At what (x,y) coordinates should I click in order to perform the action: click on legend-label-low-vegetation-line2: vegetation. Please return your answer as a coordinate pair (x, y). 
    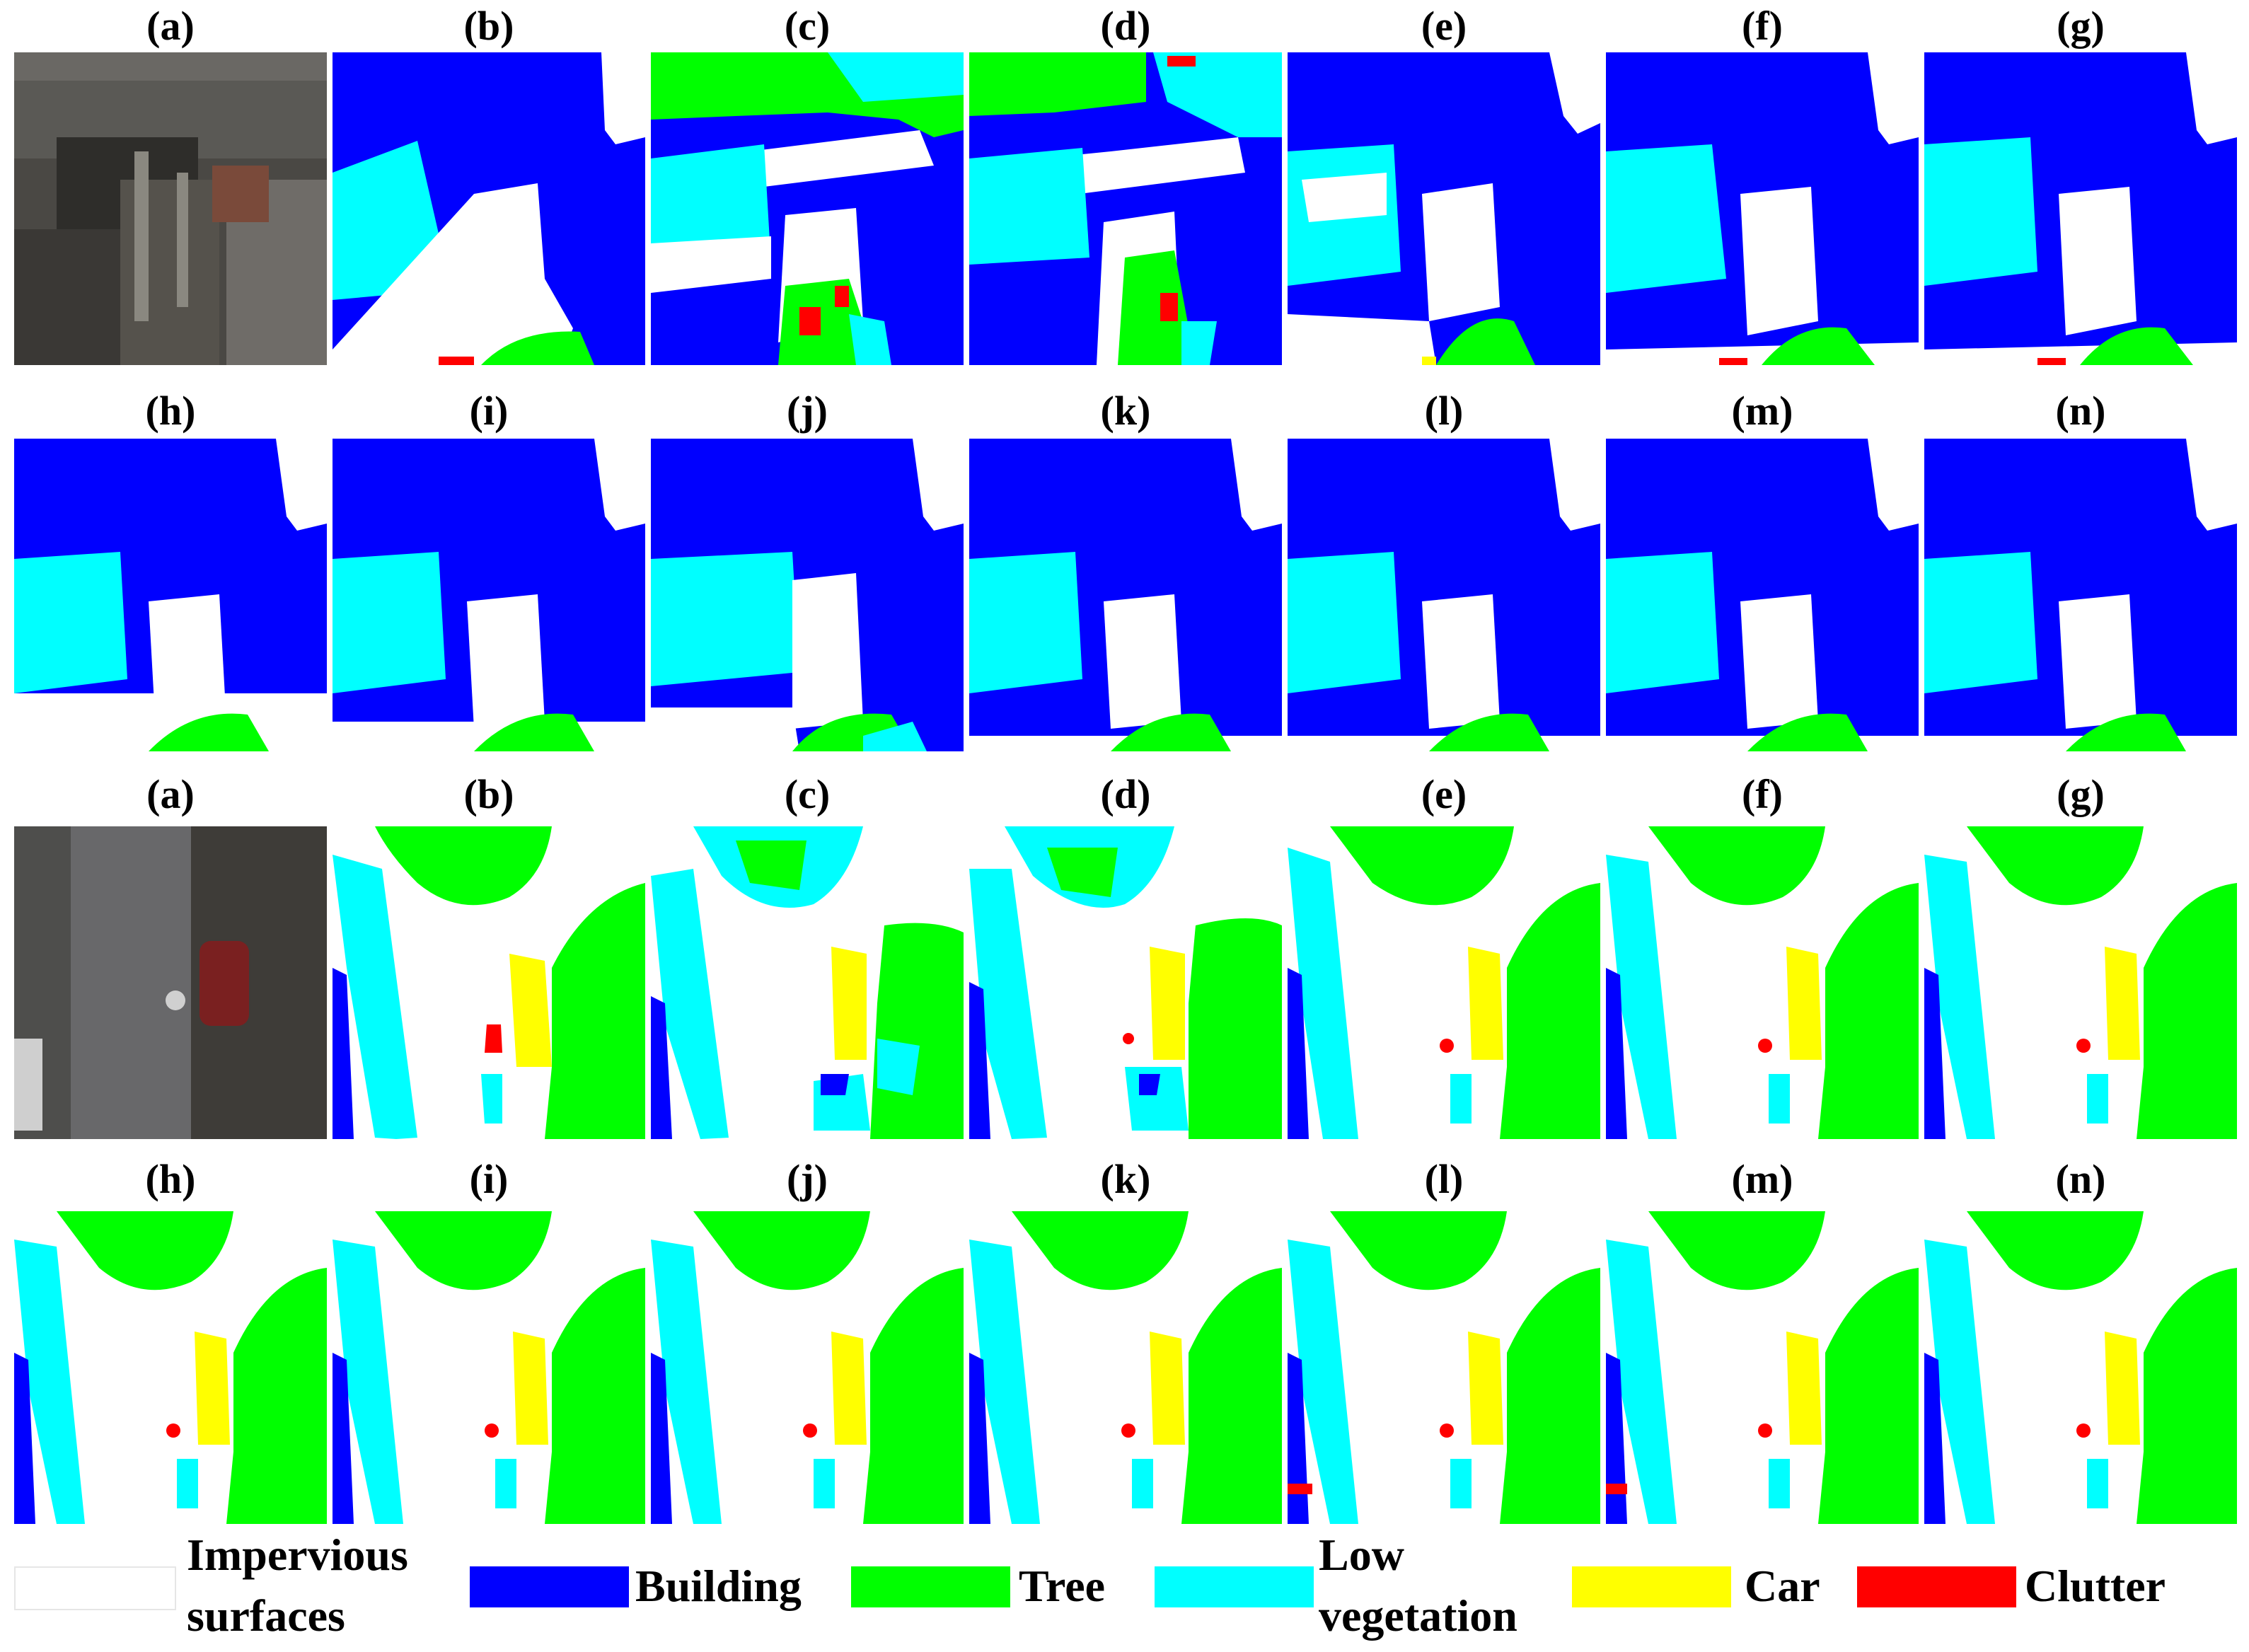
    Looking at the image, I should click on (1418, 1615).